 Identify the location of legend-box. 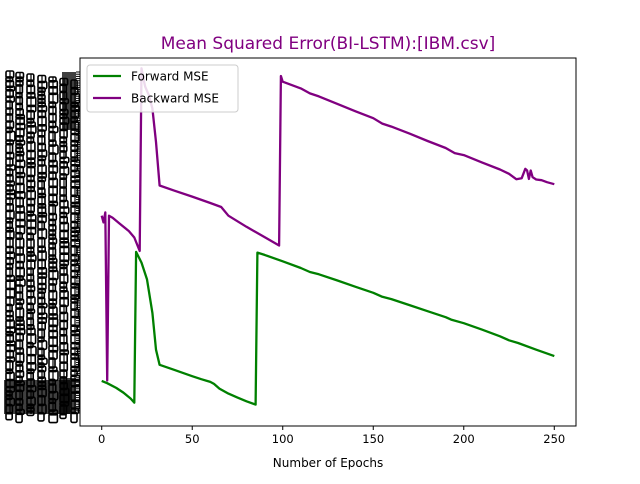
(162, 88).